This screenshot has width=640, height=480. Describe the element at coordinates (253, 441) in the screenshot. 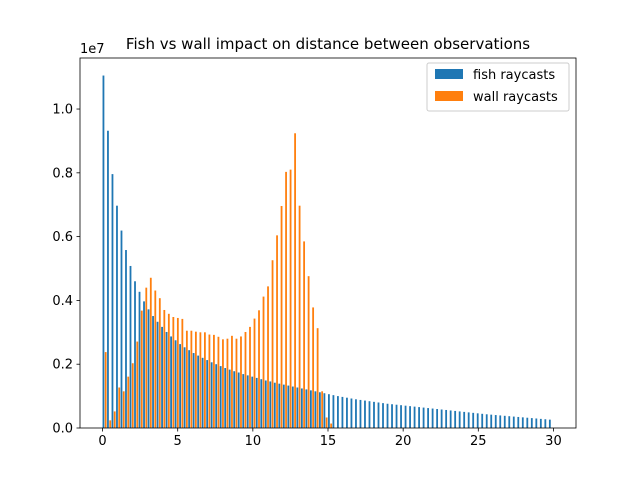

I see `x-tick-label: 10` at that location.